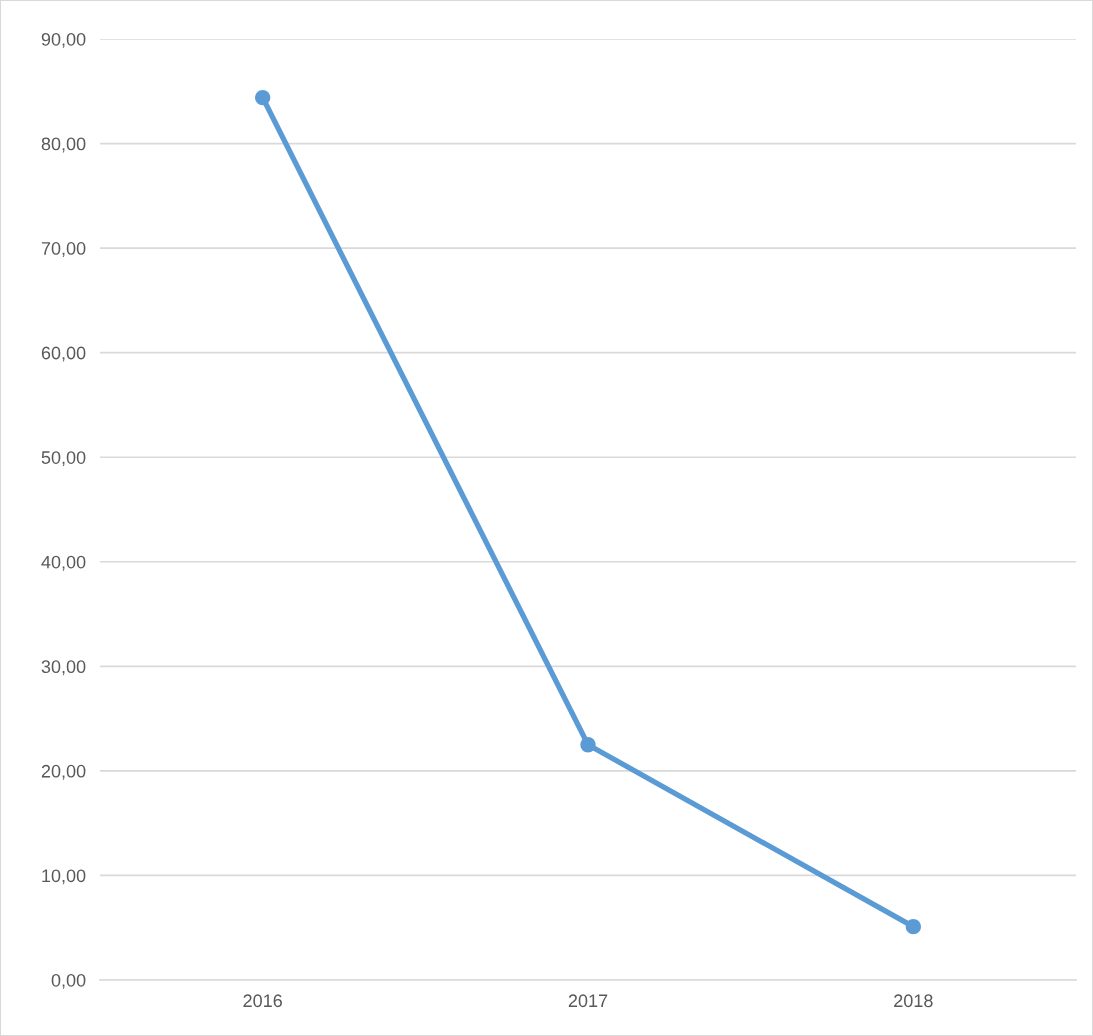 This screenshot has height=1036, width=1093. Describe the element at coordinates (63, 563) in the screenshot. I see `y-tick-label: 40,00` at that location.